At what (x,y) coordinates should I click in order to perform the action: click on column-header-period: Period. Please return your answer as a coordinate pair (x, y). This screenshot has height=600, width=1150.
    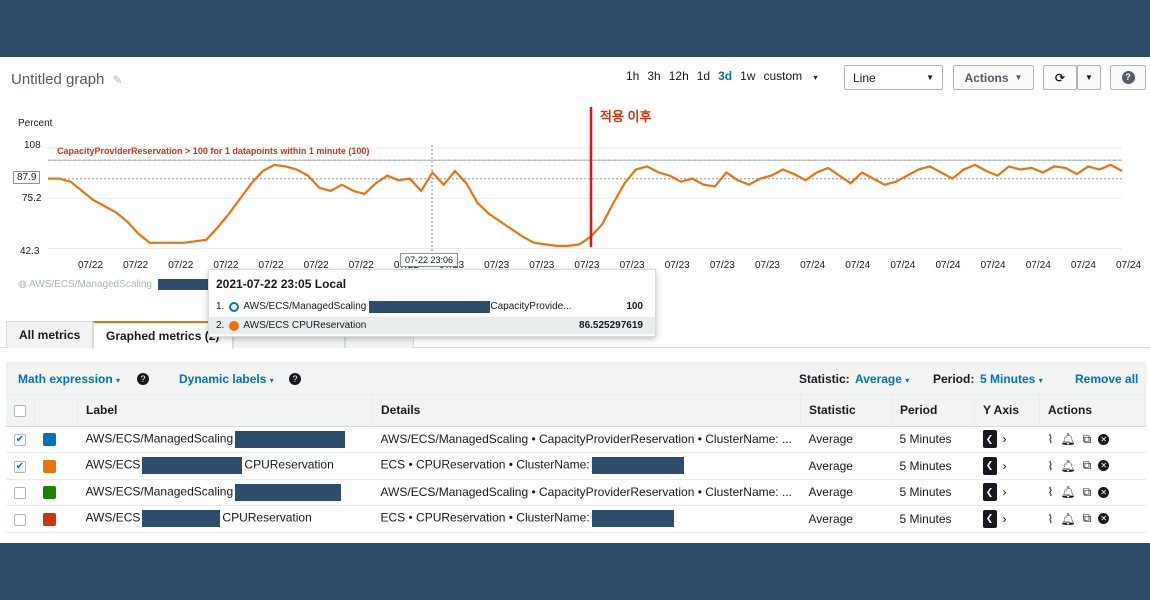
    Looking at the image, I should click on (933, 411).